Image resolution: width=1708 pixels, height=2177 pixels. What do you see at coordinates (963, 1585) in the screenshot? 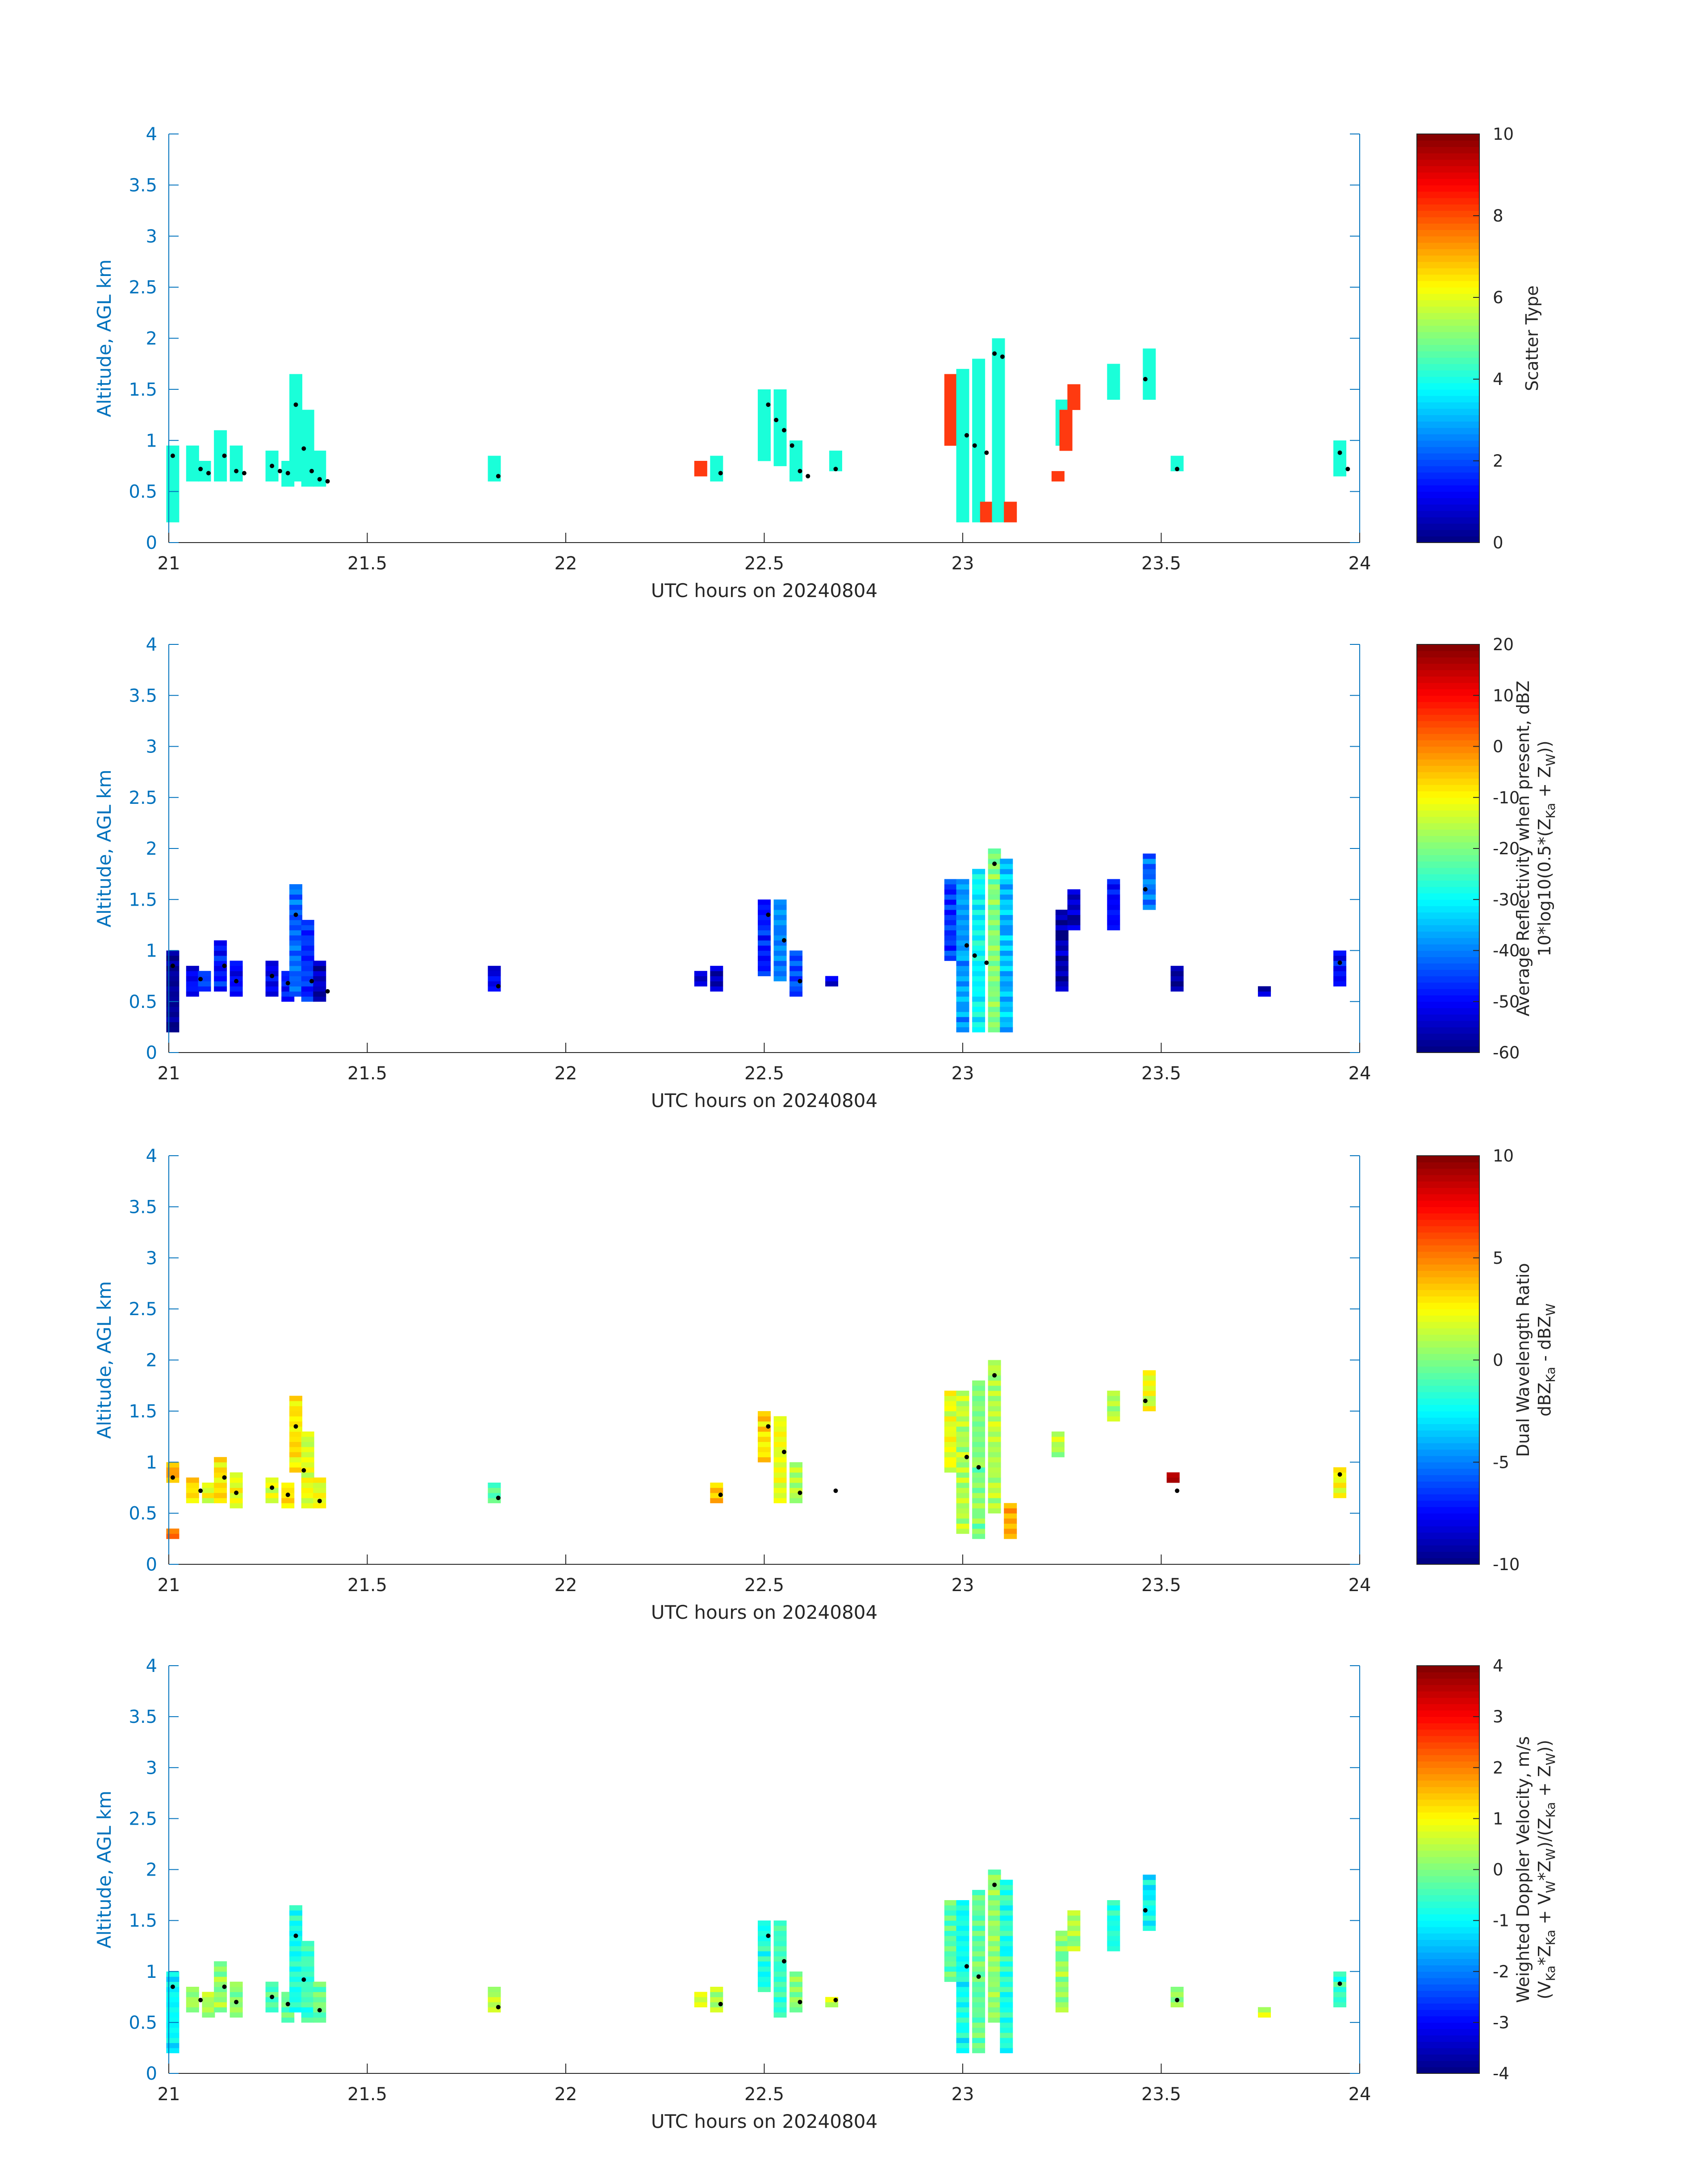
I see `x-tick-label: 23` at bounding box center [963, 1585].